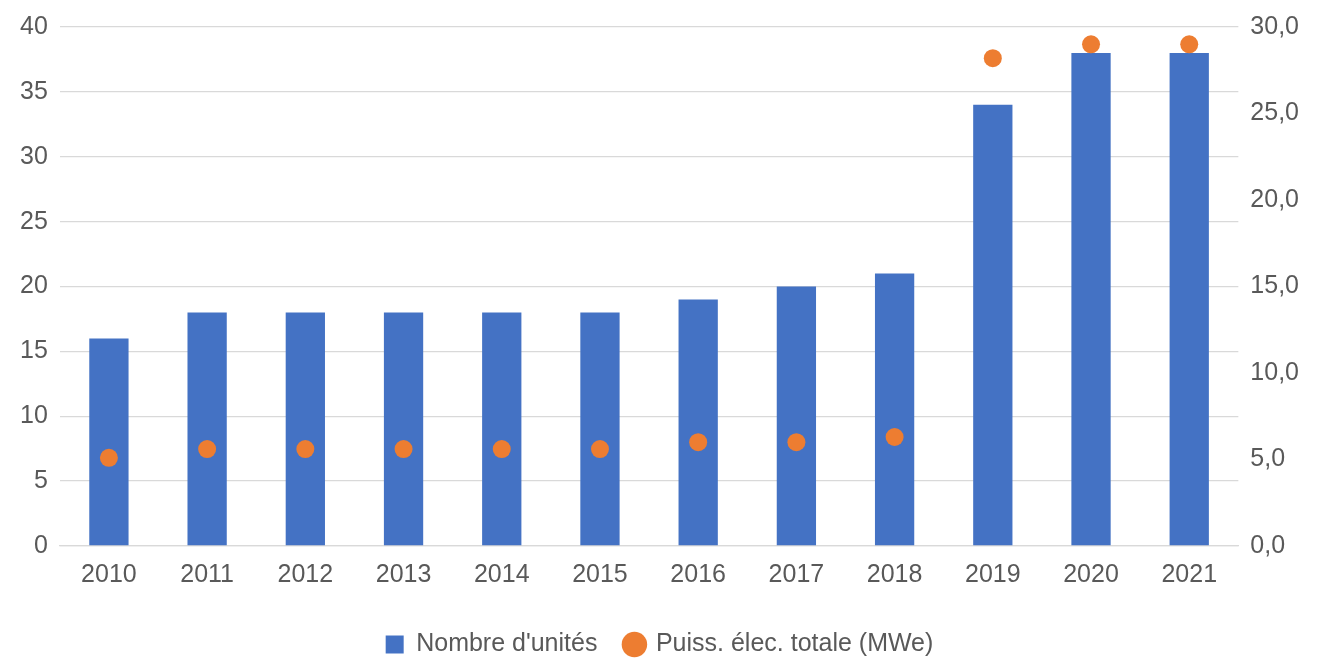  What do you see at coordinates (1275, 370) in the screenshot?
I see `y2-tick-label: 10,0` at bounding box center [1275, 370].